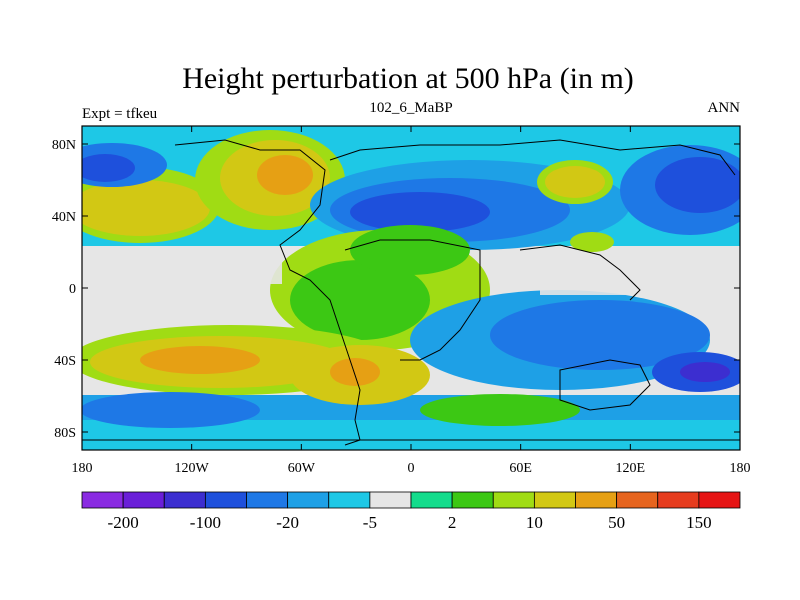  Describe the element at coordinates (287, 522) in the screenshot. I see `colorbar-label: -20` at that location.